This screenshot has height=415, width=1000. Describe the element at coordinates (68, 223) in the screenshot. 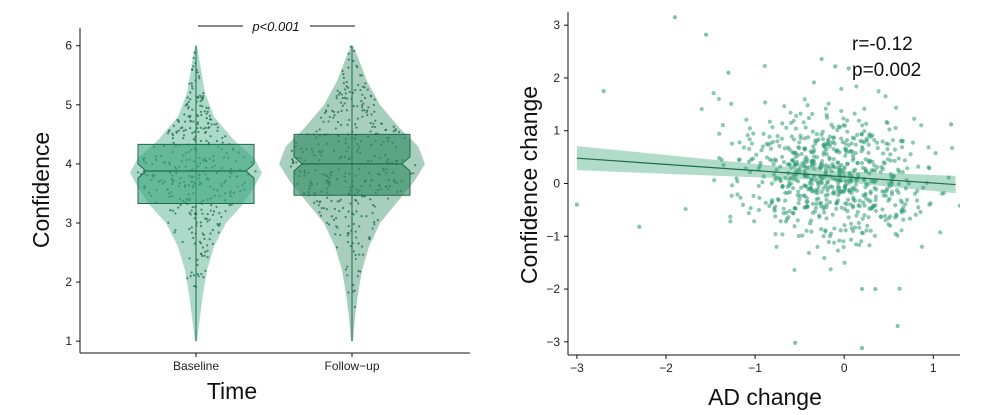

I see `left-y-tick-label: 3` at that location.